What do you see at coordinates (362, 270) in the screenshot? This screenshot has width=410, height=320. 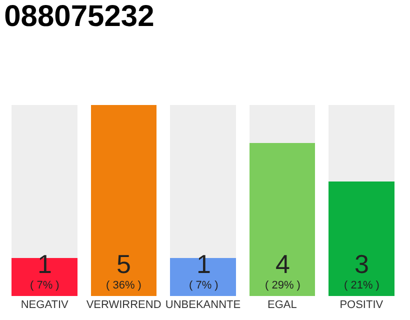 I see `data-label: 3 ( 21% )` at bounding box center [362, 270].